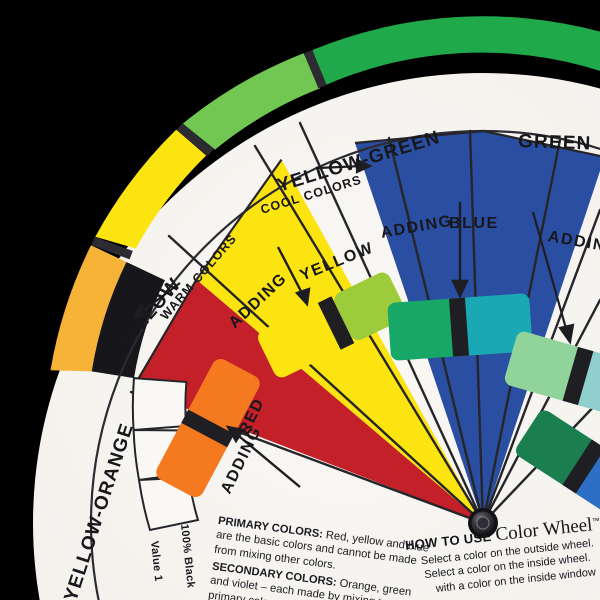 This screenshot has width=600, height=600. Describe the element at coordinates (456, 51) in the screenshot. I see `ring-segment-green` at that location.